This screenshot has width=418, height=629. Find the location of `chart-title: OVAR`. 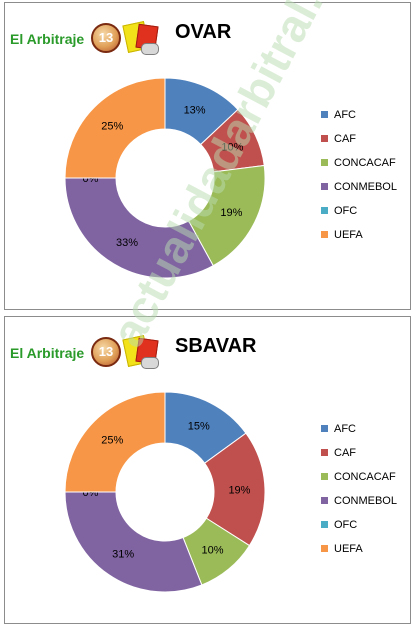

chart-title: OVAR is located at coordinates (203, 32).